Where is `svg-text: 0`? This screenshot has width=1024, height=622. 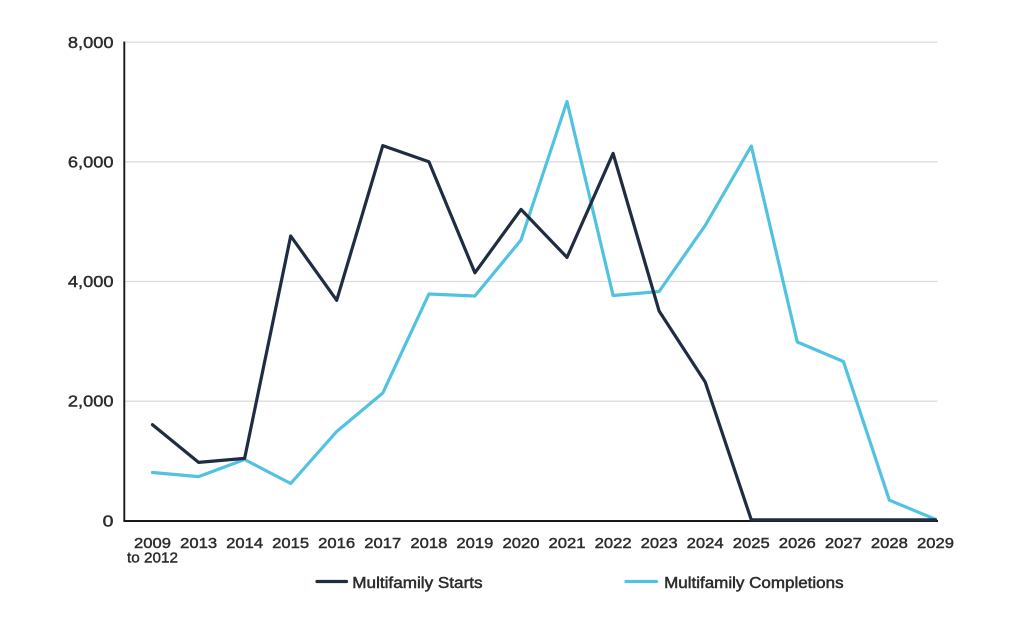 svg-text: 0 is located at coordinates (108, 521).